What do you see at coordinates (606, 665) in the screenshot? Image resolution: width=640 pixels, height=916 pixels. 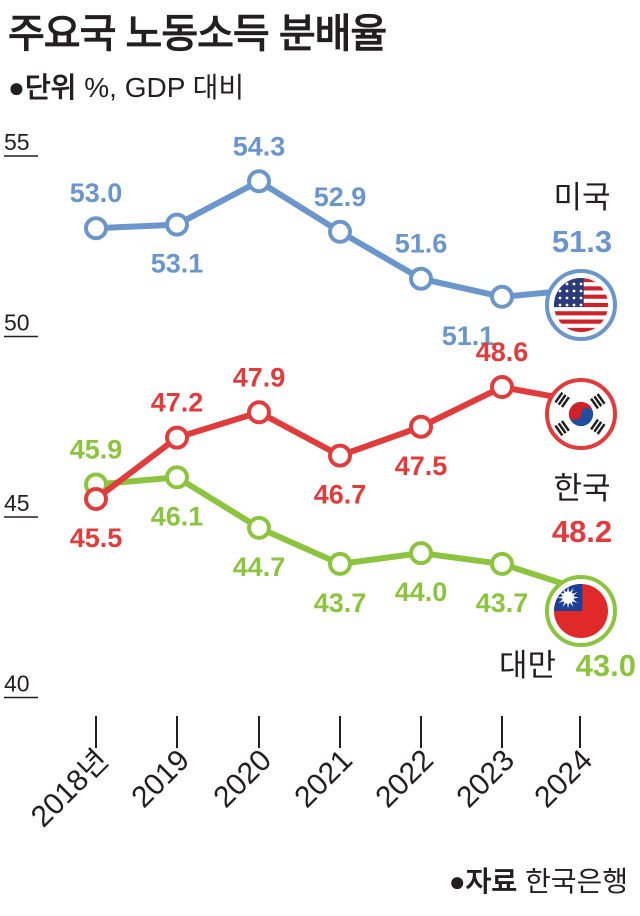 I see `end-value-label: 43.0` at bounding box center [606, 665].